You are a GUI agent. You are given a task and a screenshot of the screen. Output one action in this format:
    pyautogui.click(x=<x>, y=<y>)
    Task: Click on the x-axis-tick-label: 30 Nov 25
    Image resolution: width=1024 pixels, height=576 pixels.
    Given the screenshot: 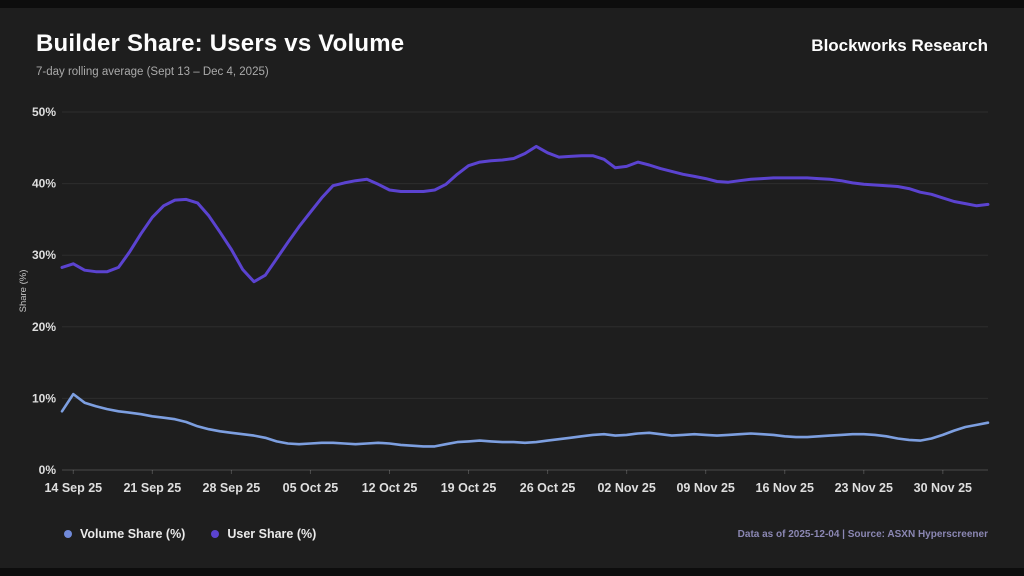 What is the action you would take?
    pyautogui.click(x=943, y=488)
    